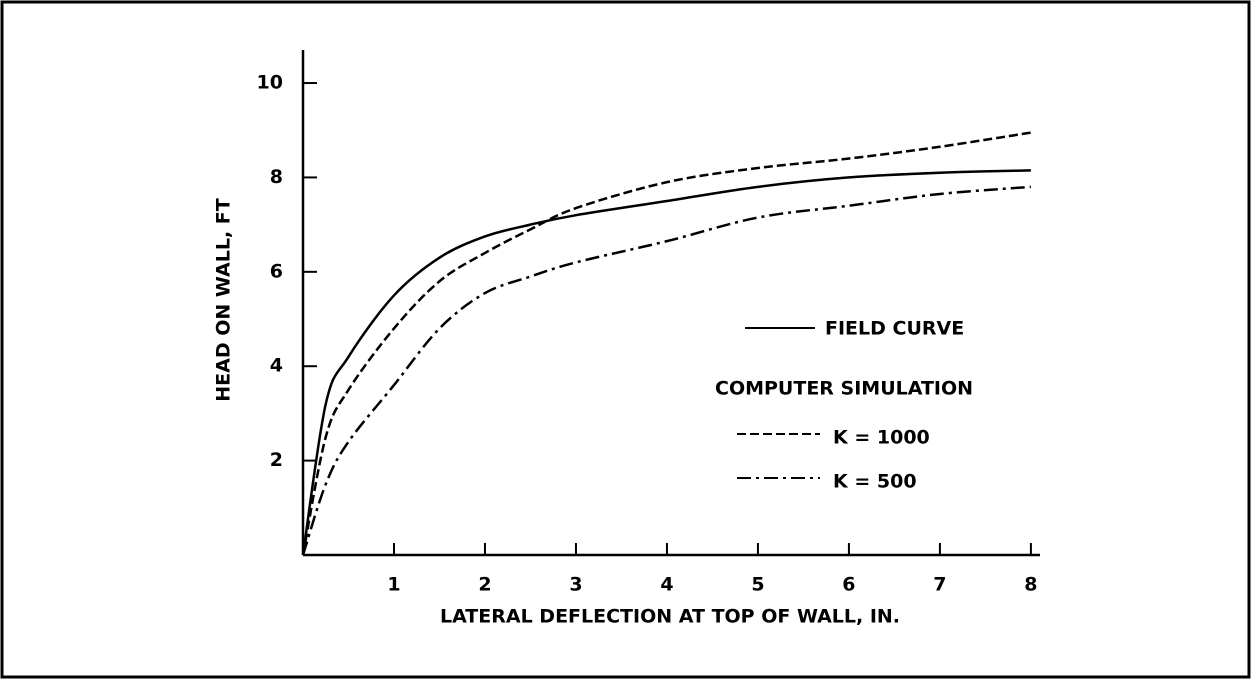 This screenshot has width=1251, height=679. What do you see at coordinates (224, 299) in the screenshot?
I see `y-axis-label: HEAD ON WALL, FT` at bounding box center [224, 299].